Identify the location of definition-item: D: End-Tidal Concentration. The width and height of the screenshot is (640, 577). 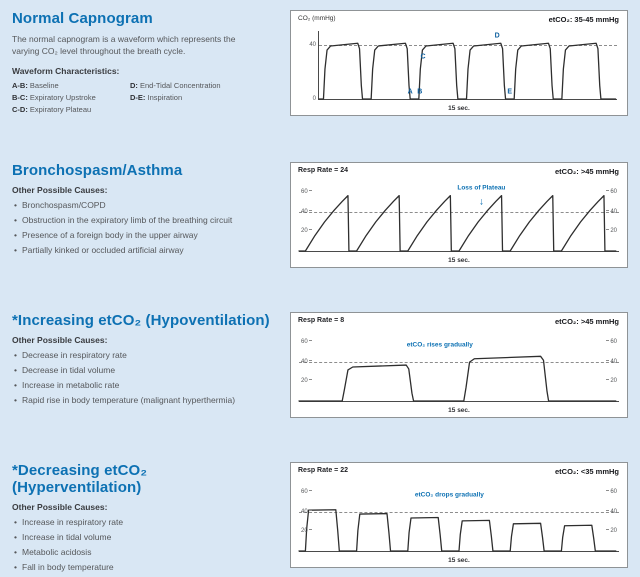
(175, 85).